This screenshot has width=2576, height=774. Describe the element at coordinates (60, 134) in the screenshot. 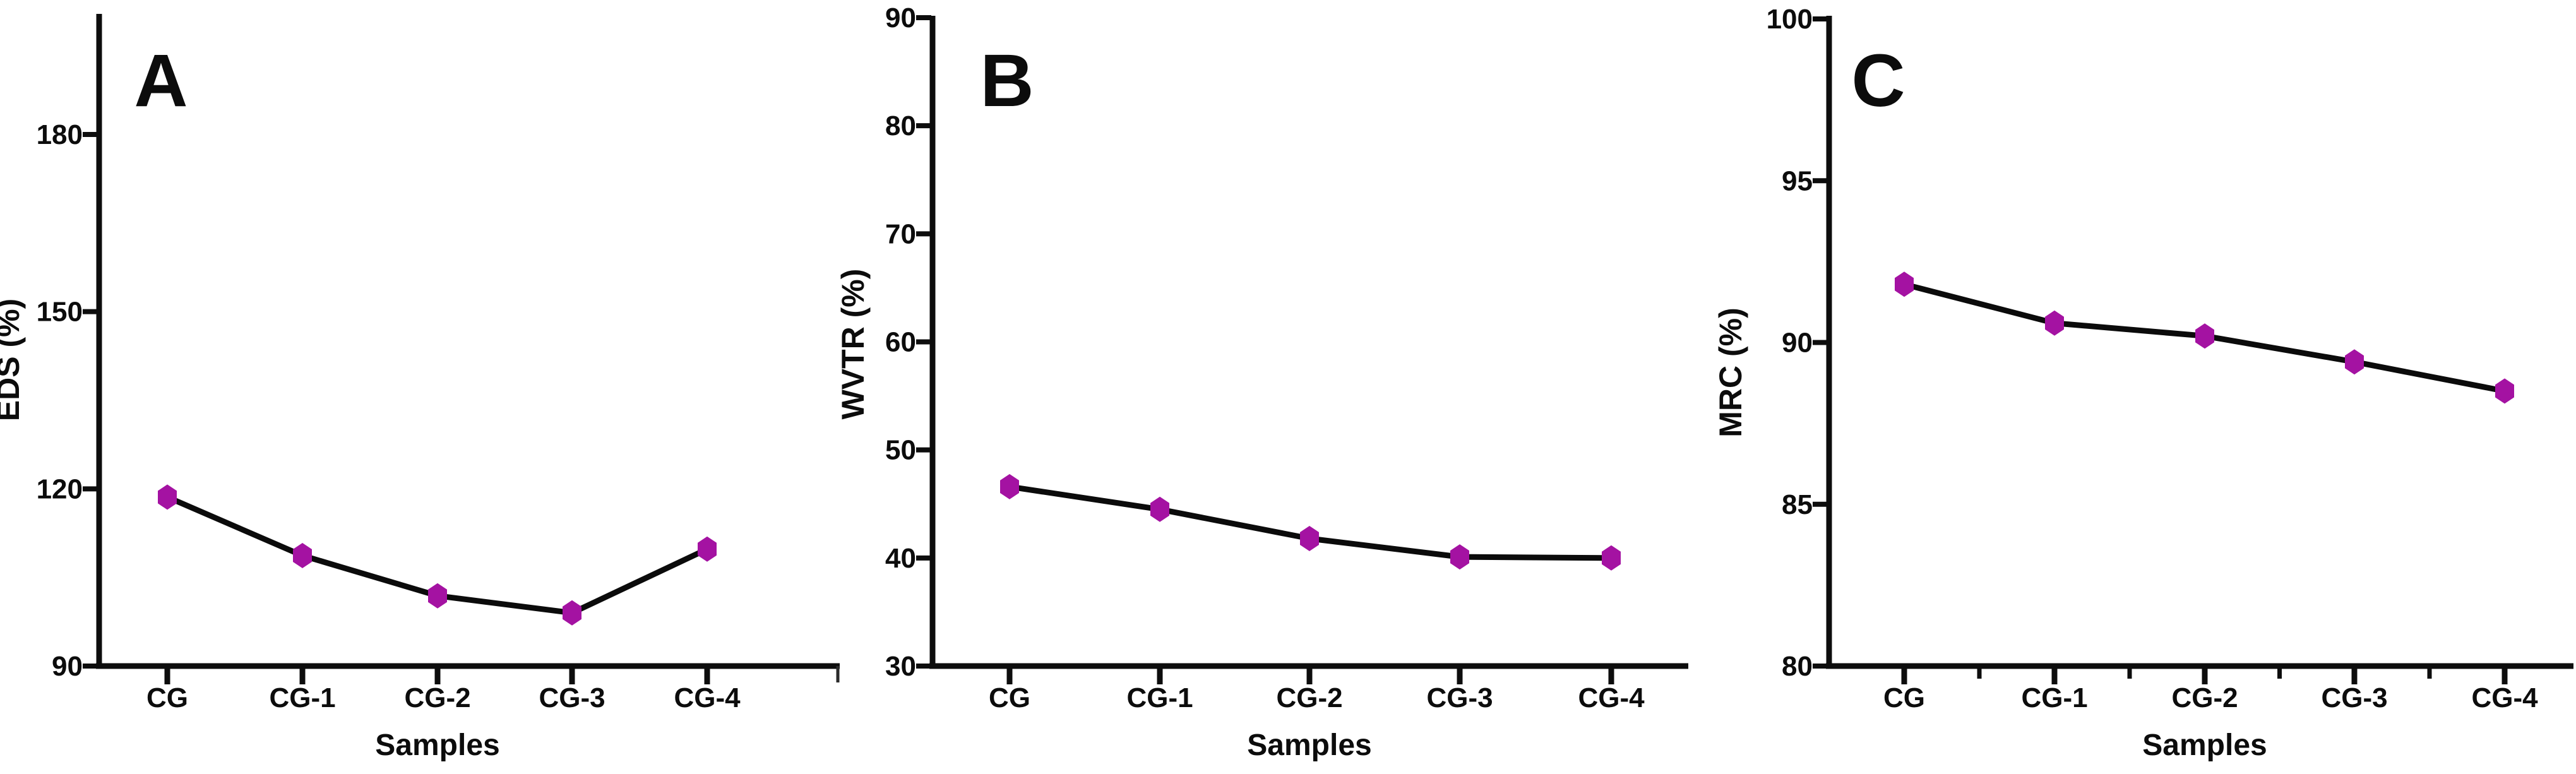

I see `y-tick-label-a-180: 180` at that location.